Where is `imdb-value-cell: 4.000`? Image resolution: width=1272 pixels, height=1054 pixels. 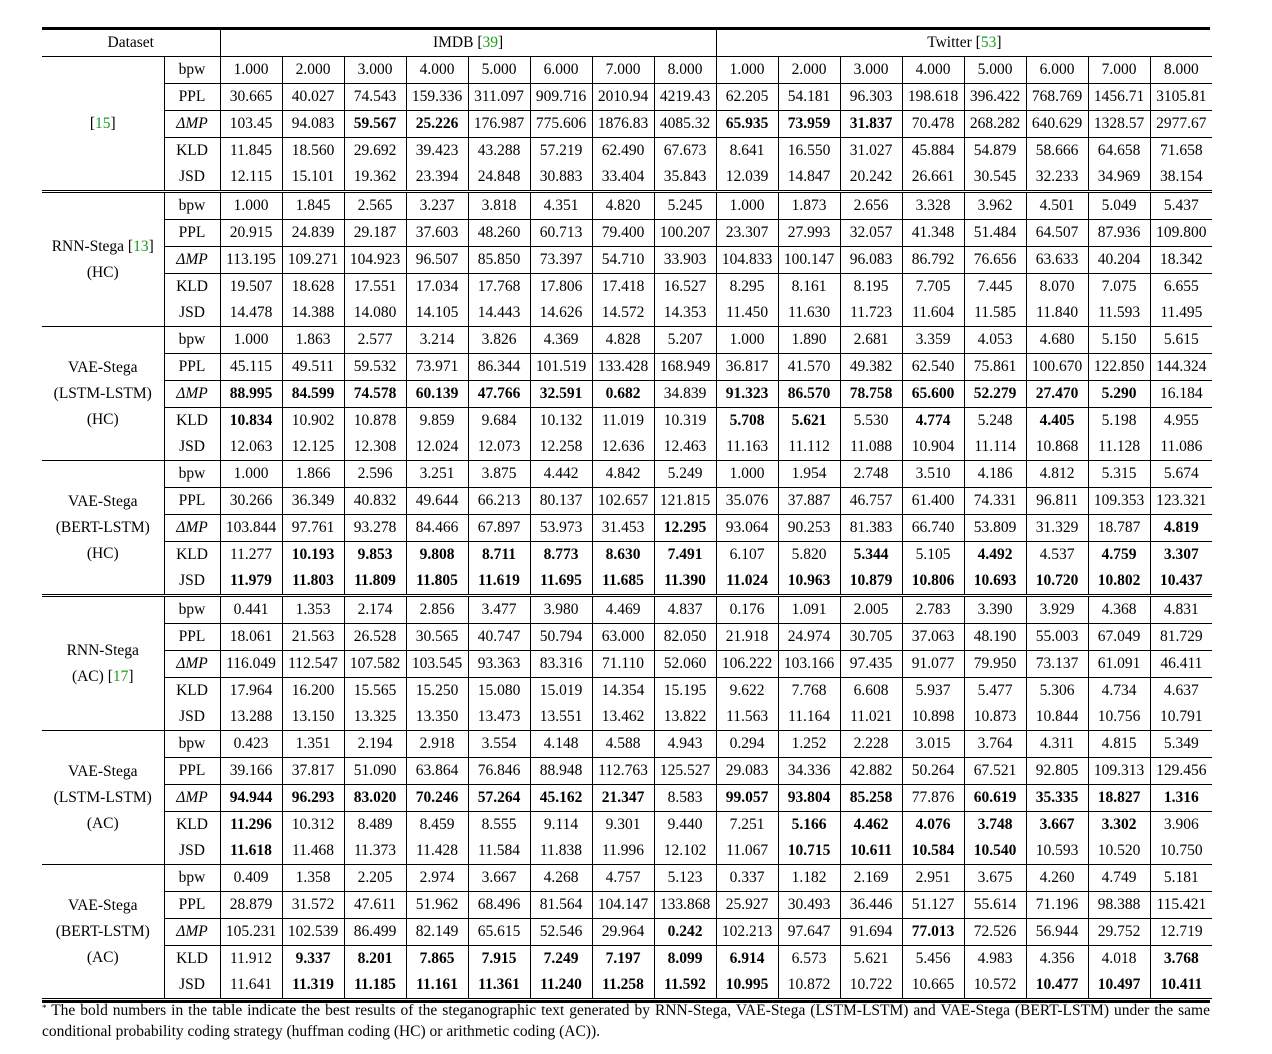
imdb-value-cell: 4.000 is located at coordinates (437, 70).